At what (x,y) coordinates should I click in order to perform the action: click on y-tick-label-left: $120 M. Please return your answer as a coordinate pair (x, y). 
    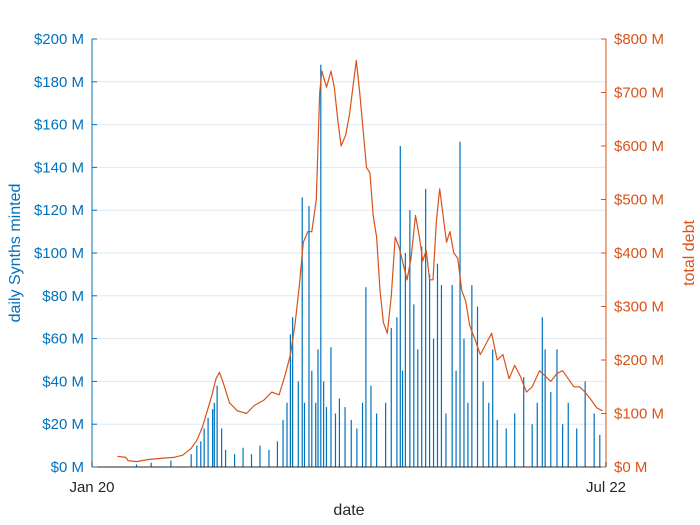
    Looking at the image, I should click on (59, 210).